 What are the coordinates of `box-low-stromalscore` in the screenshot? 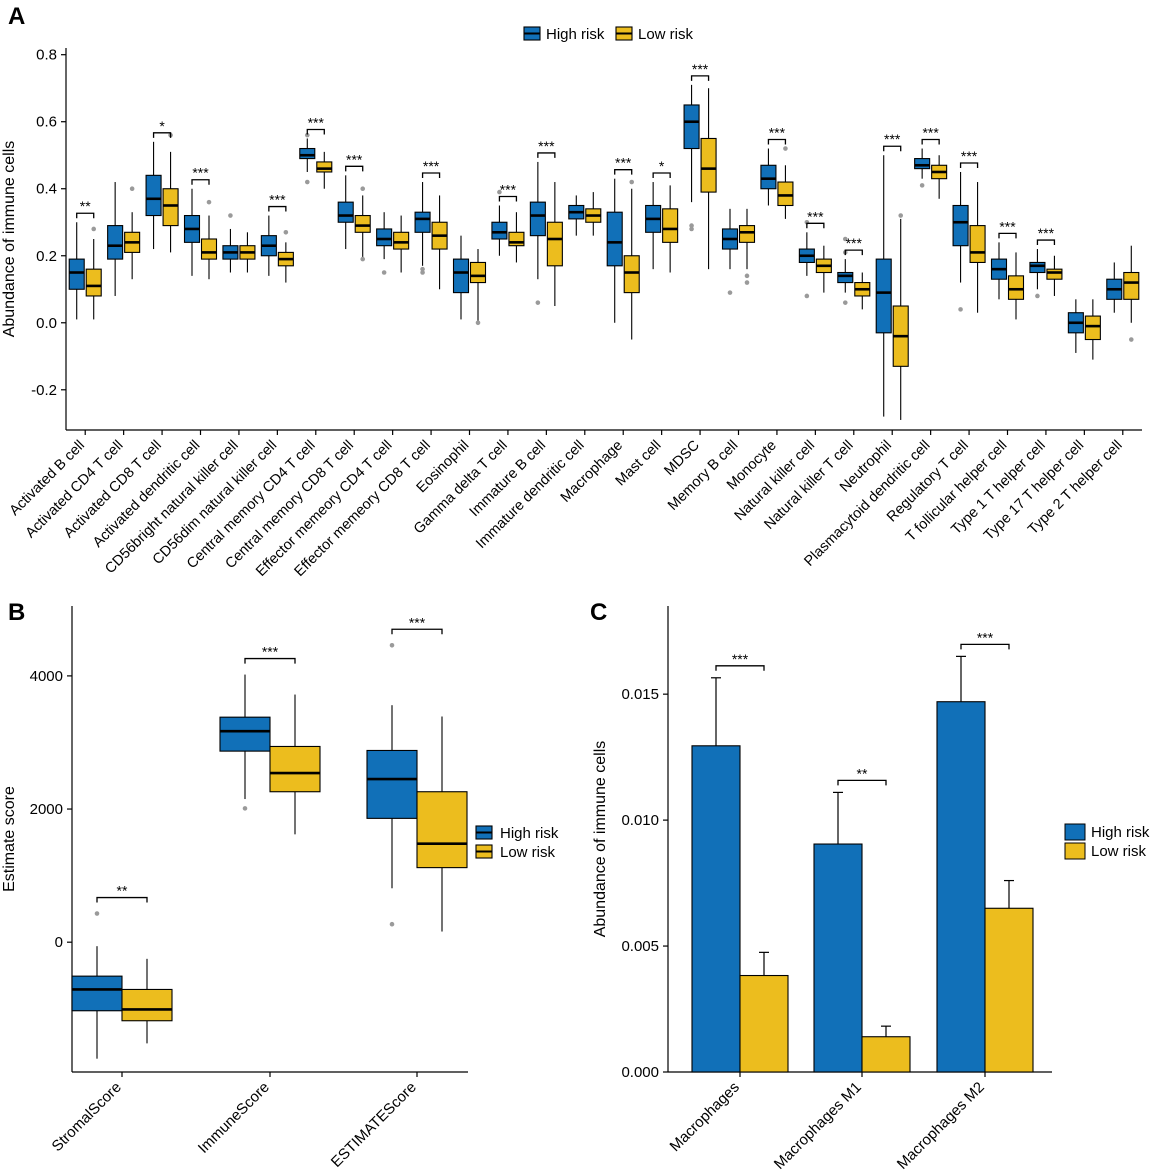 It's located at (147, 1005).